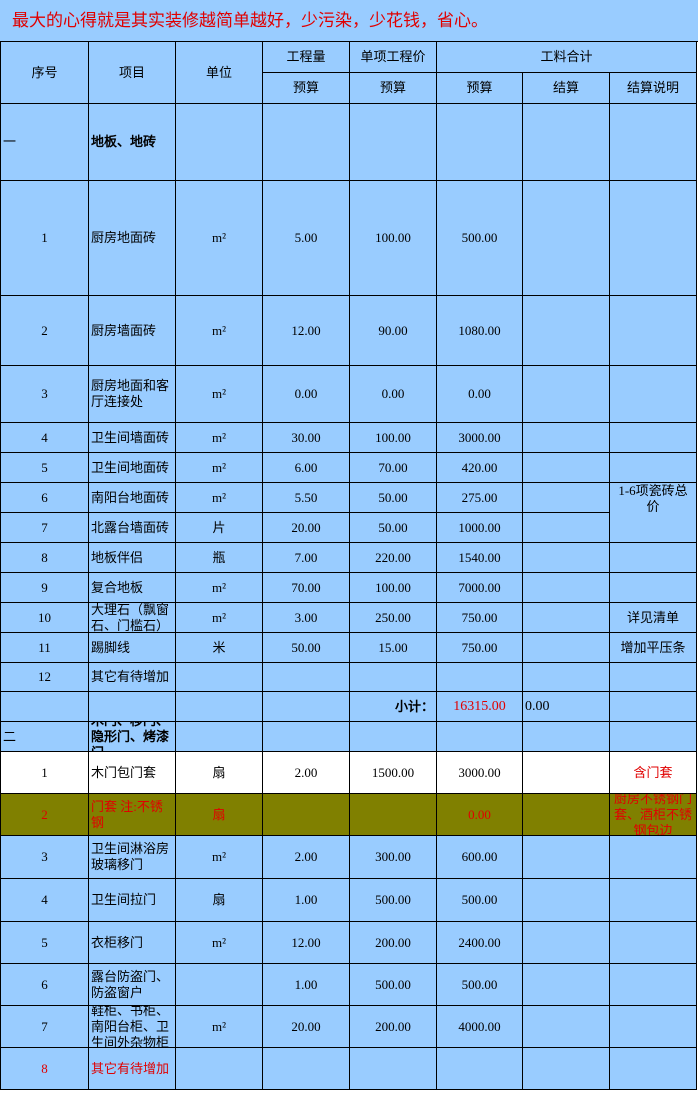 This screenshot has width=698, height=1093. Describe the element at coordinates (480, 588) in the screenshot. I see `cell-budget: 7000.00` at that location.